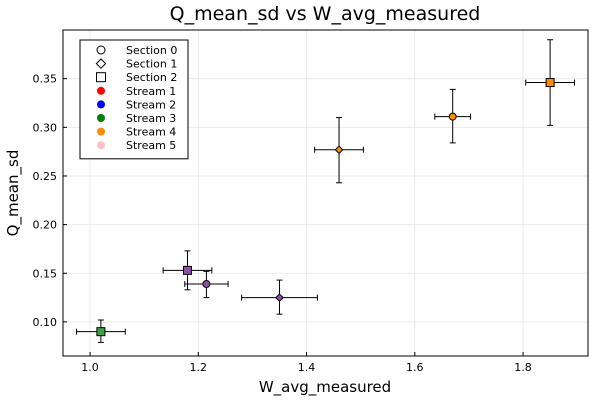 The height and width of the screenshot is (400, 600). What do you see at coordinates (415, 367) in the screenshot?
I see `x-tick-label: 1.6` at bounding box center [415, 367].